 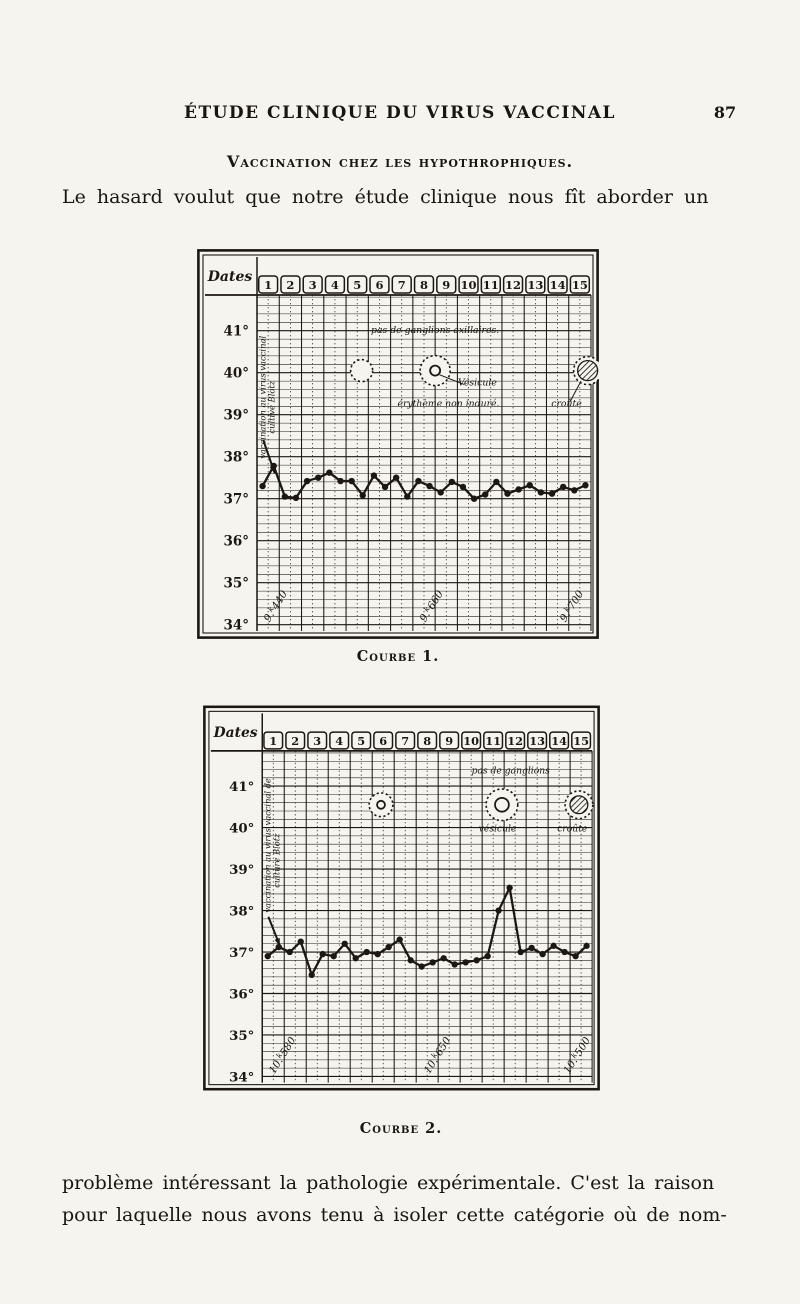 What do you see at coordinates (277, 860) in the screenshot?
I see `svg-text: culture Blotz` at bounding box center [277, 860].